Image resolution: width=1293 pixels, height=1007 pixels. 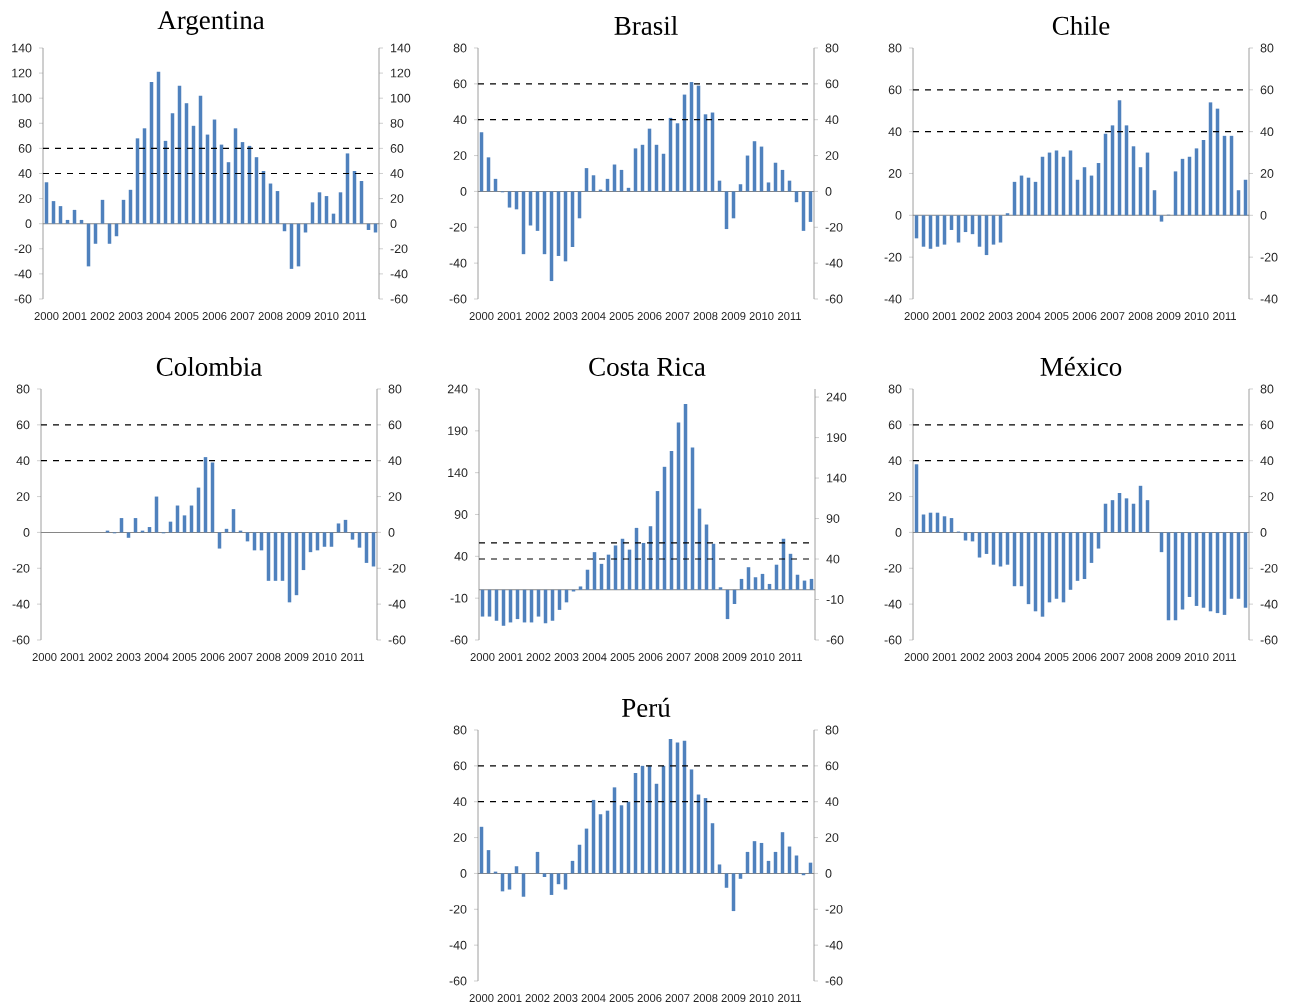 What do you see at coordinates (401, 48) in the screenshot?
I see `y2-tick-label: 140` at bounding box center [401, 48].